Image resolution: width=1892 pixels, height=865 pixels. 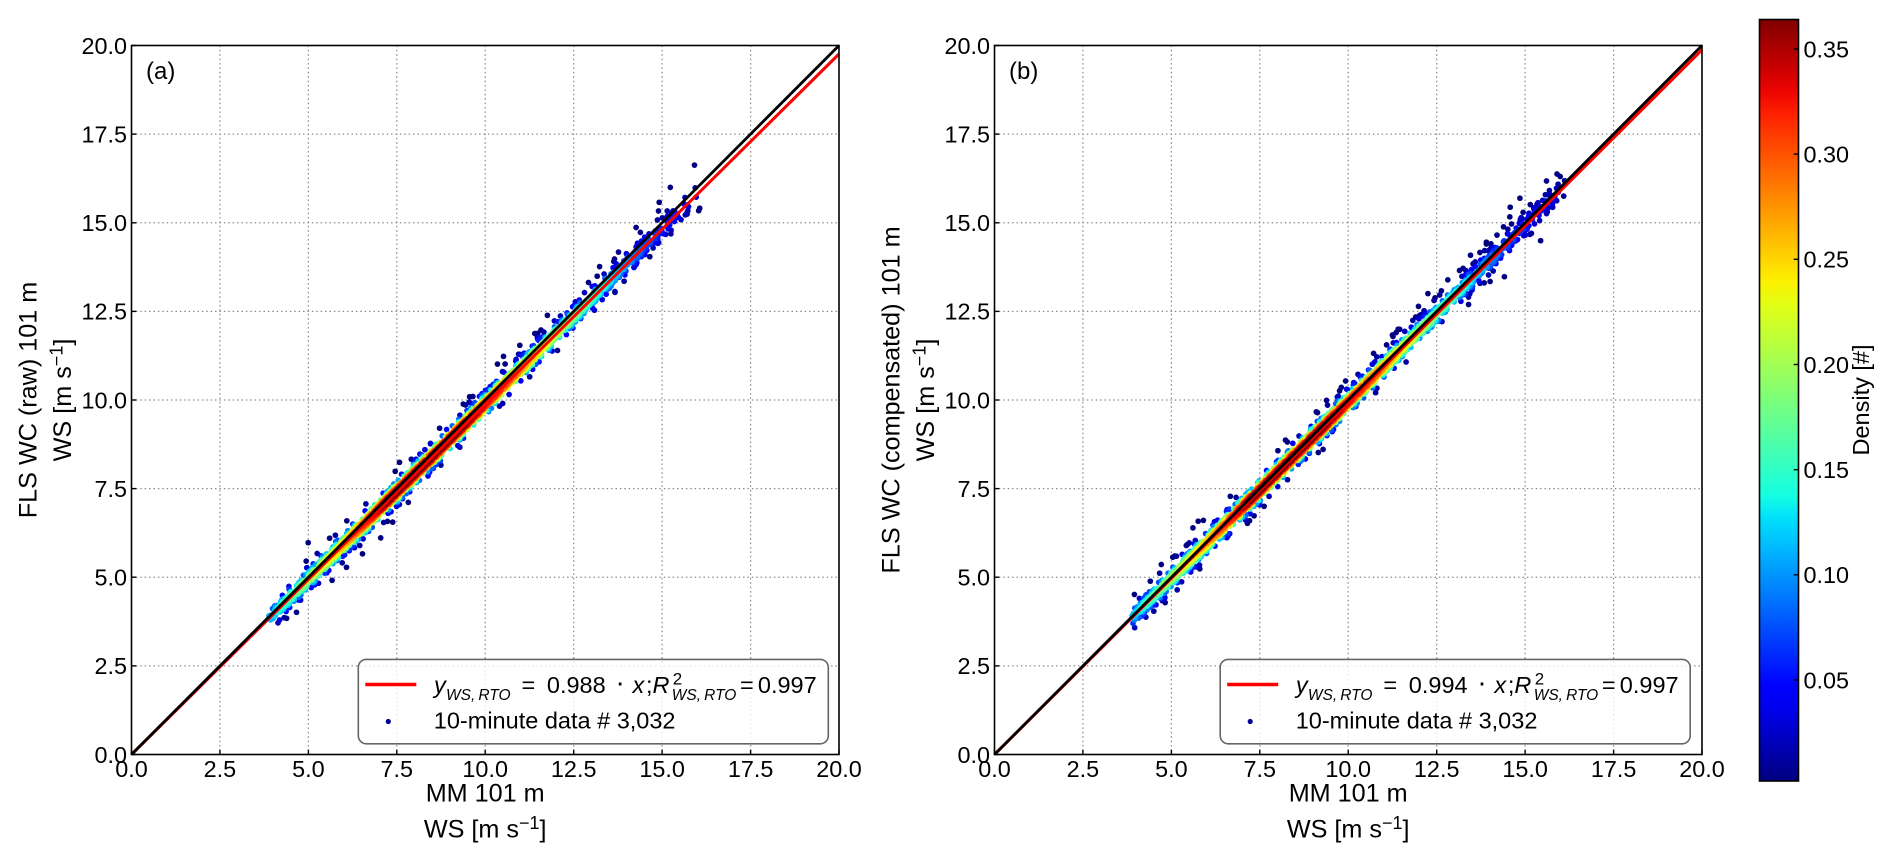 I want to click on svg-text: y, so click(x=439, y=685).